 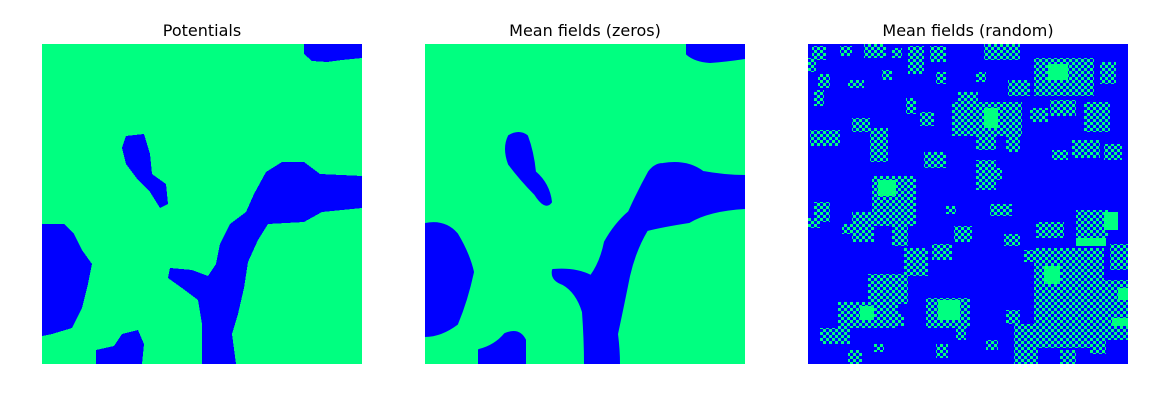 I want to click on panel-title-mean-fields-random: Mean fields (random), so click(x=968, y=30).